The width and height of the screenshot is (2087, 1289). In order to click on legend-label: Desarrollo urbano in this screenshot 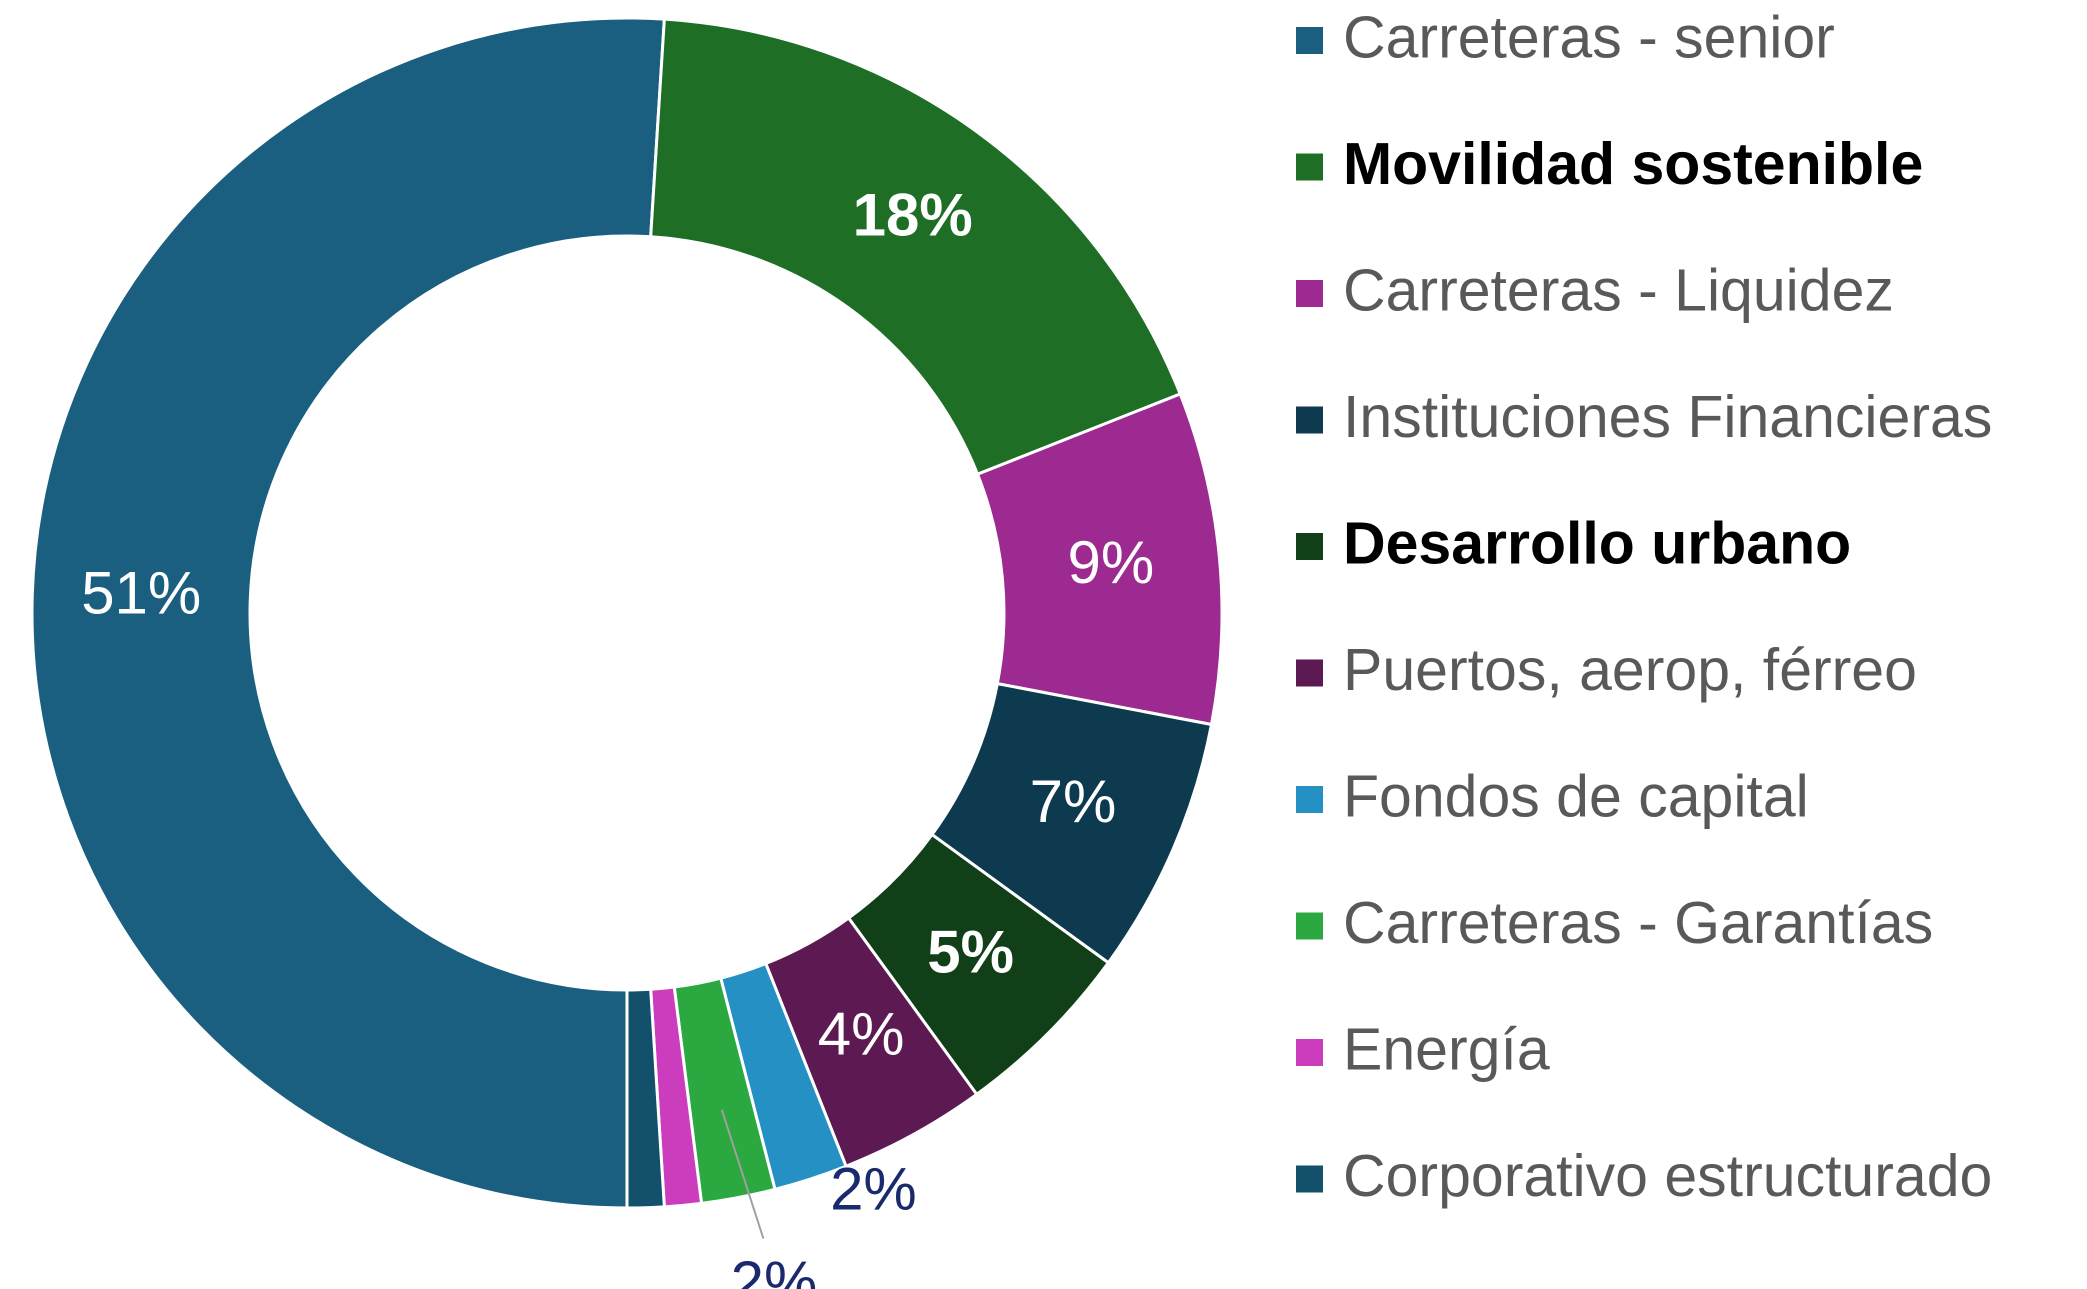, I will do `click(1597, 544)`.